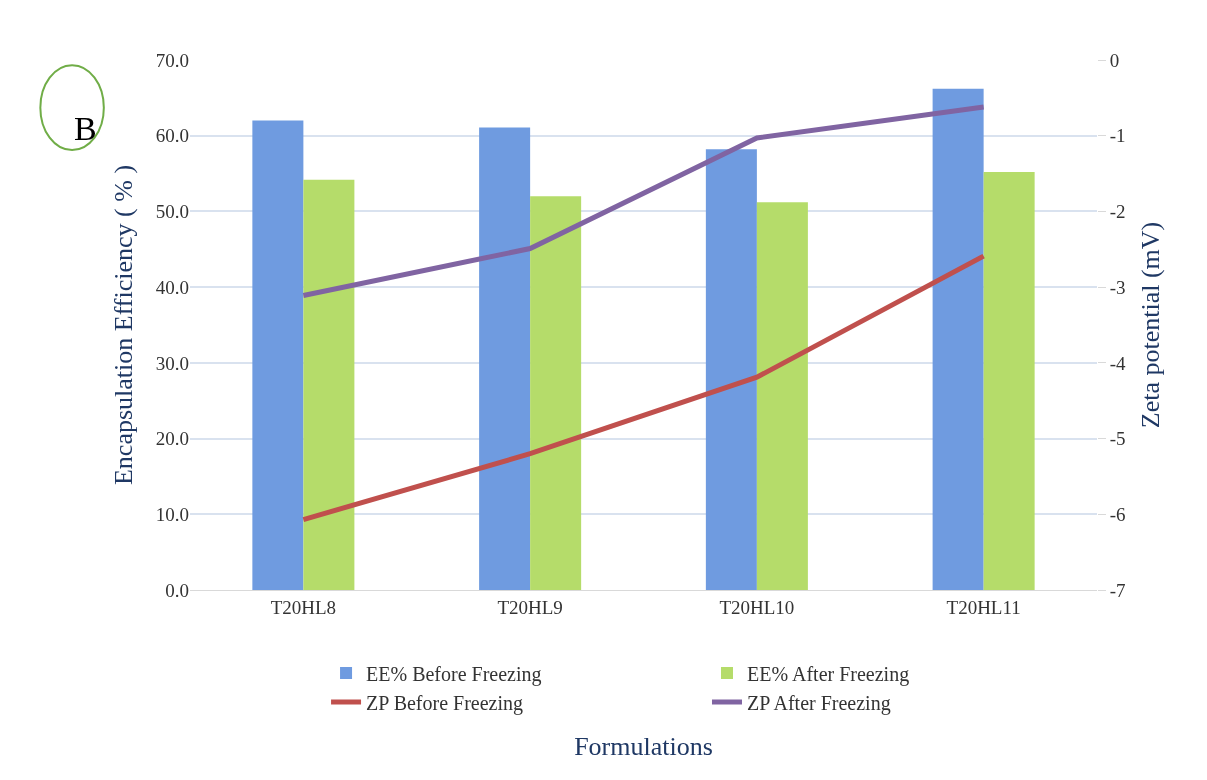 This screenshot has width=1207, height=780. What do you see at coordinates (1117, 136) in the screenshot?
I see `y2-tick-label: -1` at bounding box center [1117, 136].